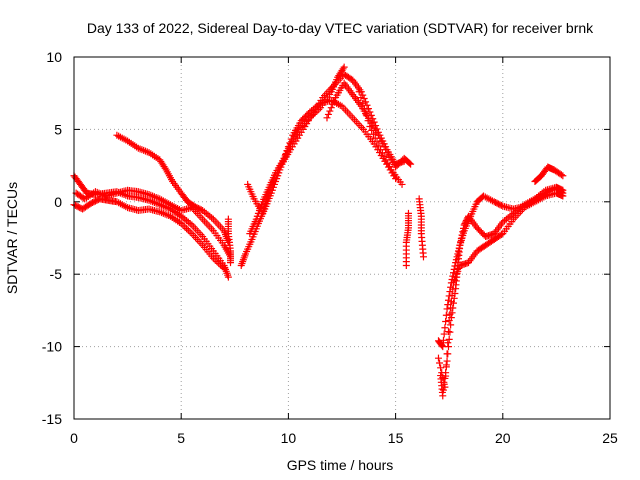  What do you see at coordinates (52, 347) in the screenshot?
I see `y-tick-label: -10` at bounding box center [52, 347].